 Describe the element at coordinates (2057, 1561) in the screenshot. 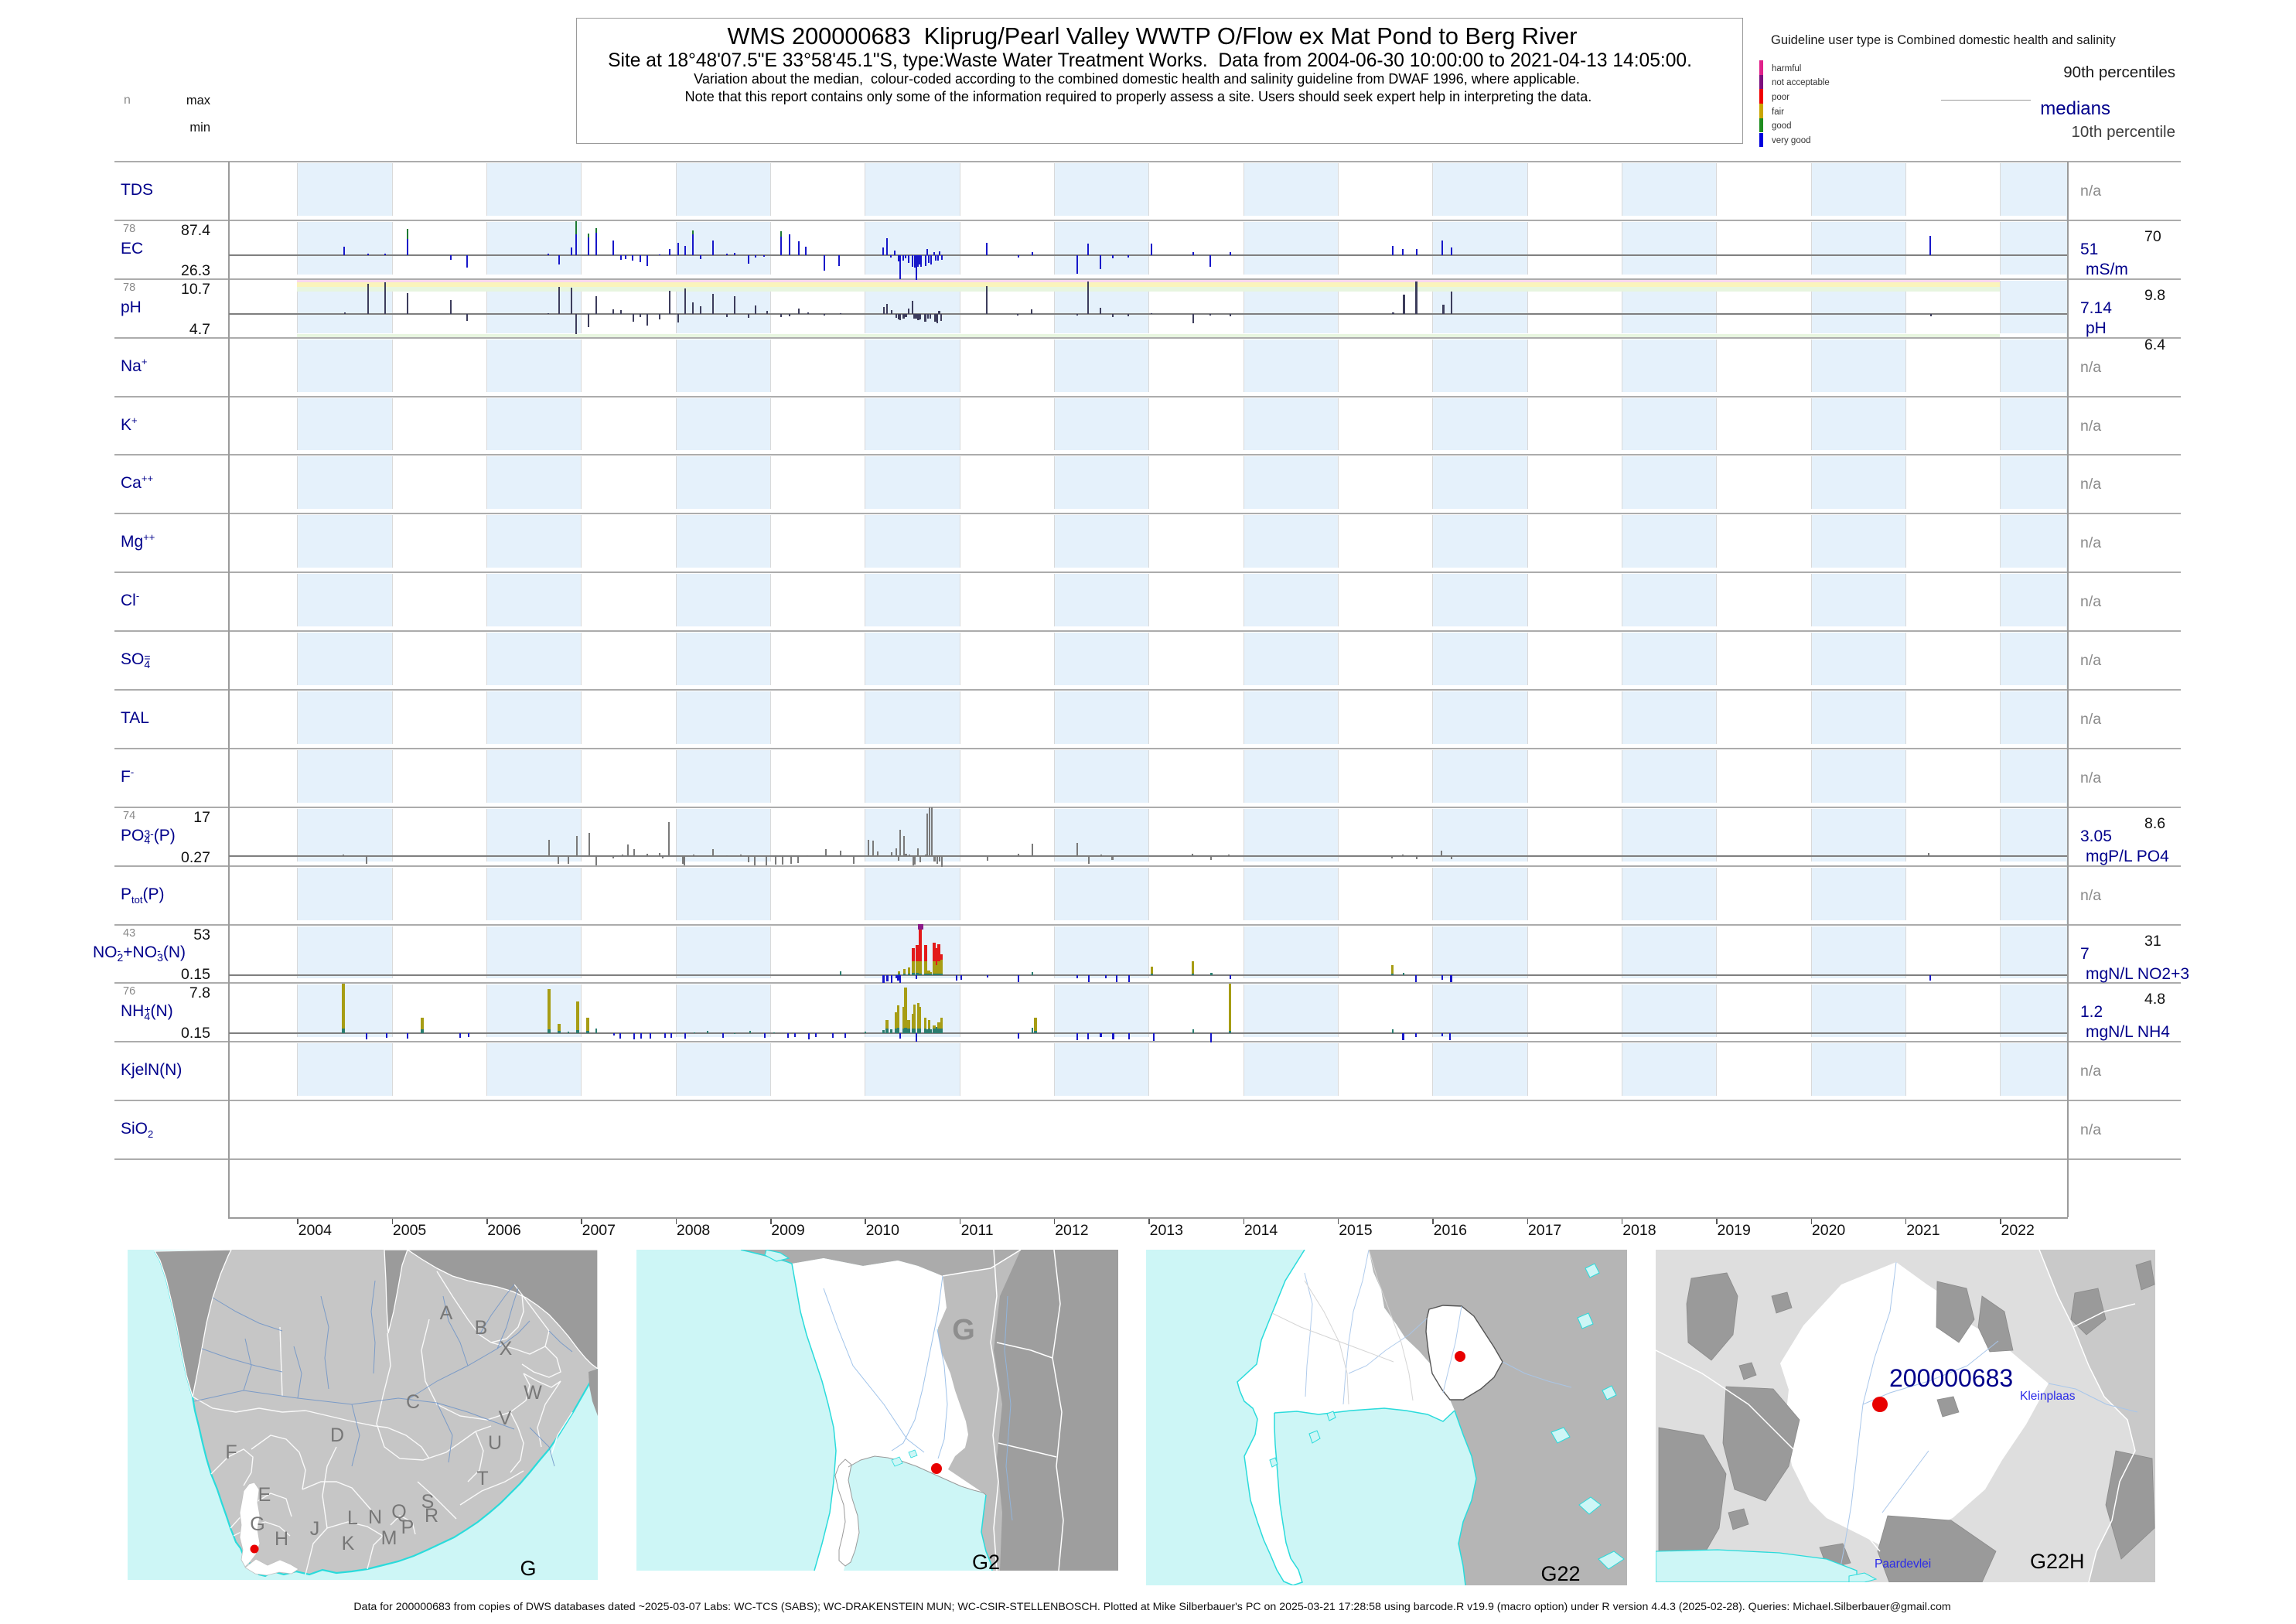

I see `svg-text: G22H` at that location.